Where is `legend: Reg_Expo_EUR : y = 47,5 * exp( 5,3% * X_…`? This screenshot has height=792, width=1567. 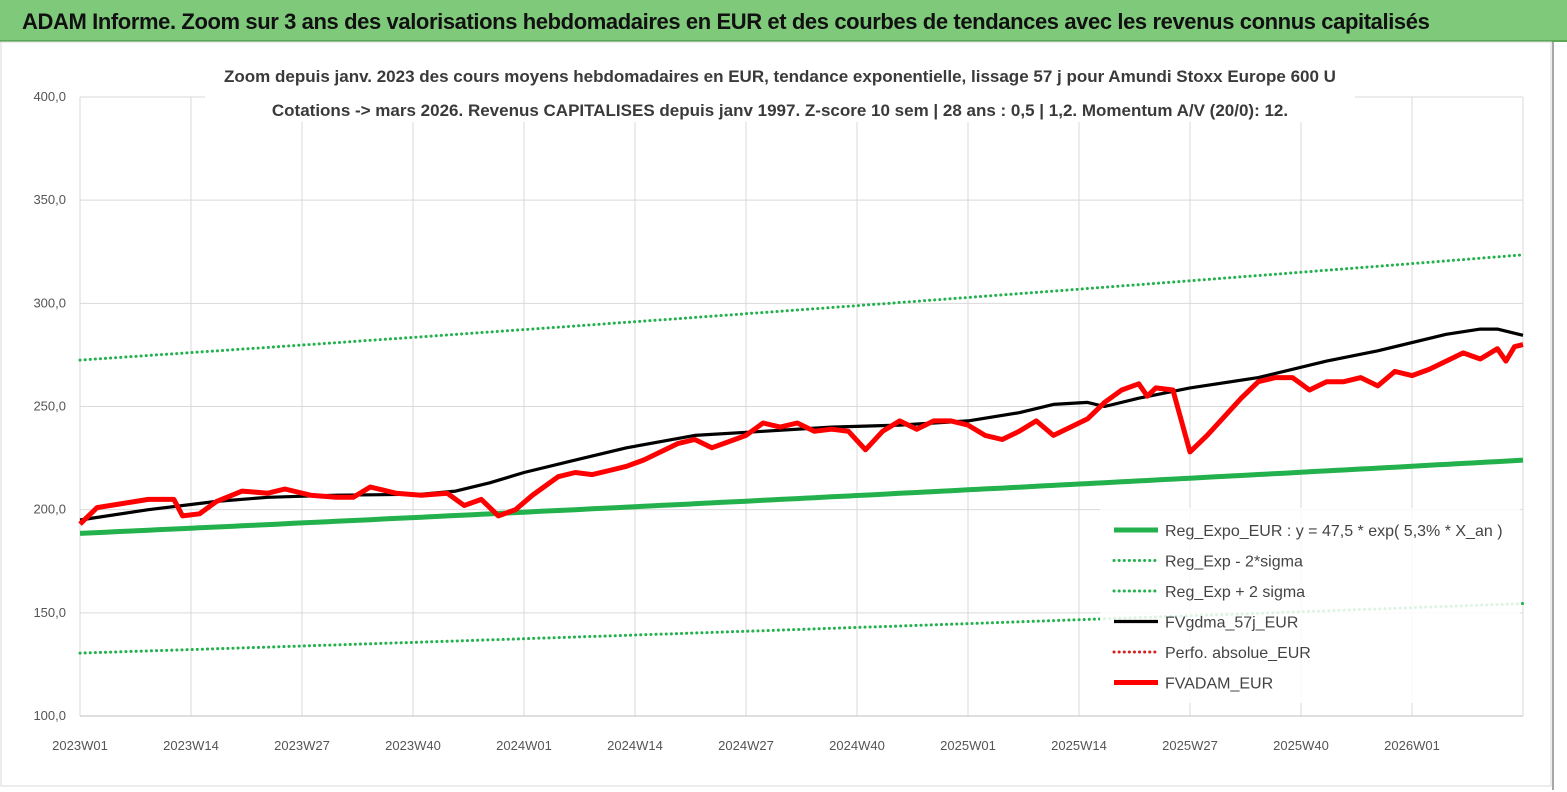 legend: Reg_Expo_EUR : y = 47,5 * exp( 5,3% * X_… is located at coordinates (1310, 605).